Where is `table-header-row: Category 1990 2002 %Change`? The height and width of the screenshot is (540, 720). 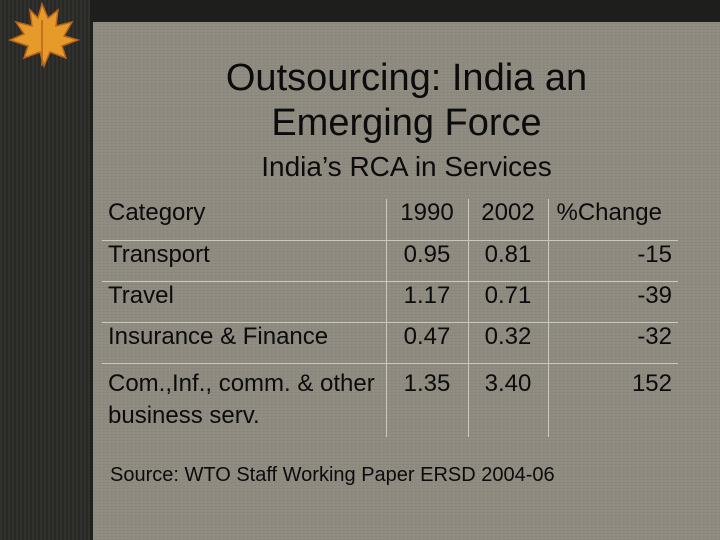
table-header-row: Category 1990 2002 %Change is located at coordinates (390, 220).